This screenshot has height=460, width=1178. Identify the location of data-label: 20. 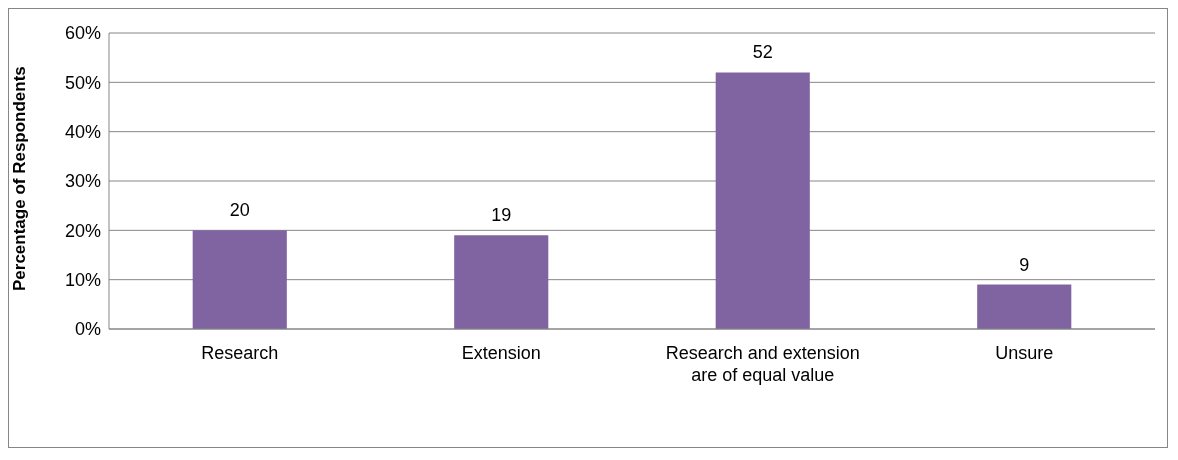
(239, 210).